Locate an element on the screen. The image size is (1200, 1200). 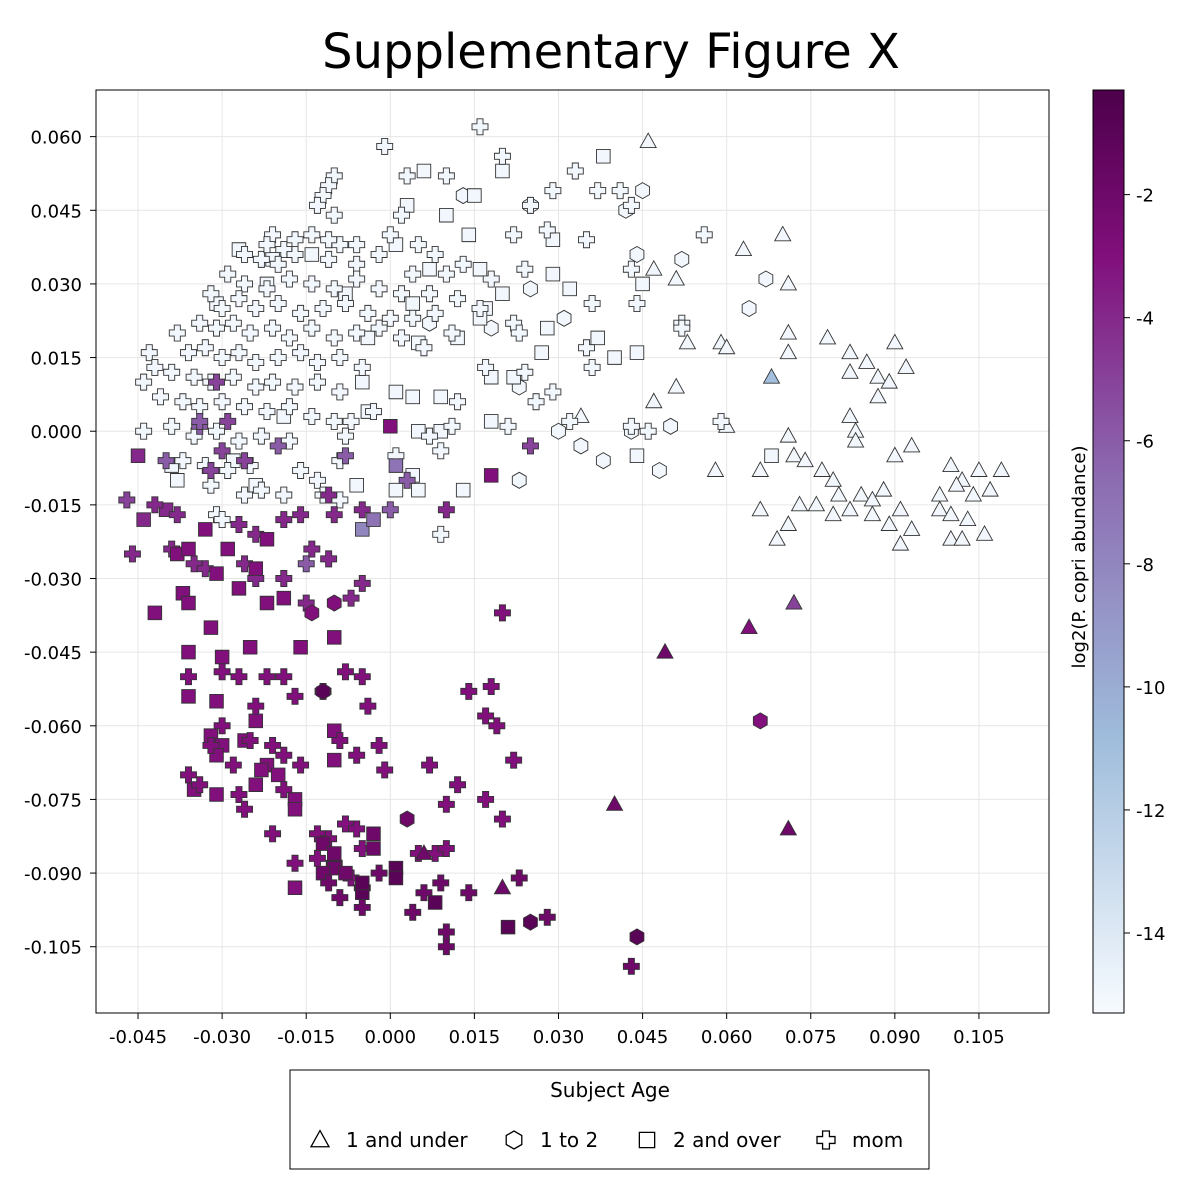
y-tick-label: -0.030 is located at coordinates (53, 580).